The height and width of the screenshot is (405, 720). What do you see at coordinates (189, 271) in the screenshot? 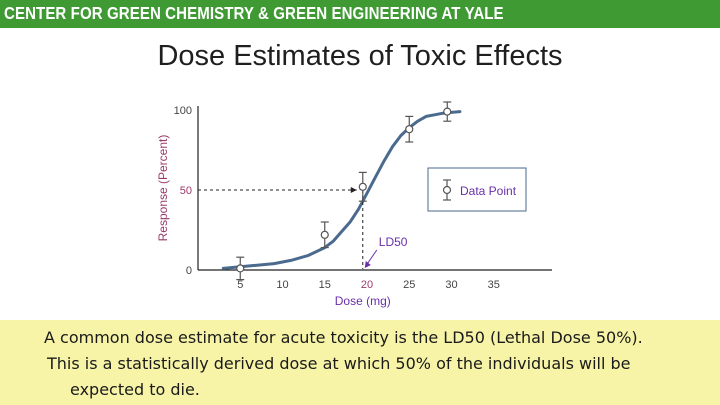
I see `y-tick-label: 0` at bounding box center [189, 271].